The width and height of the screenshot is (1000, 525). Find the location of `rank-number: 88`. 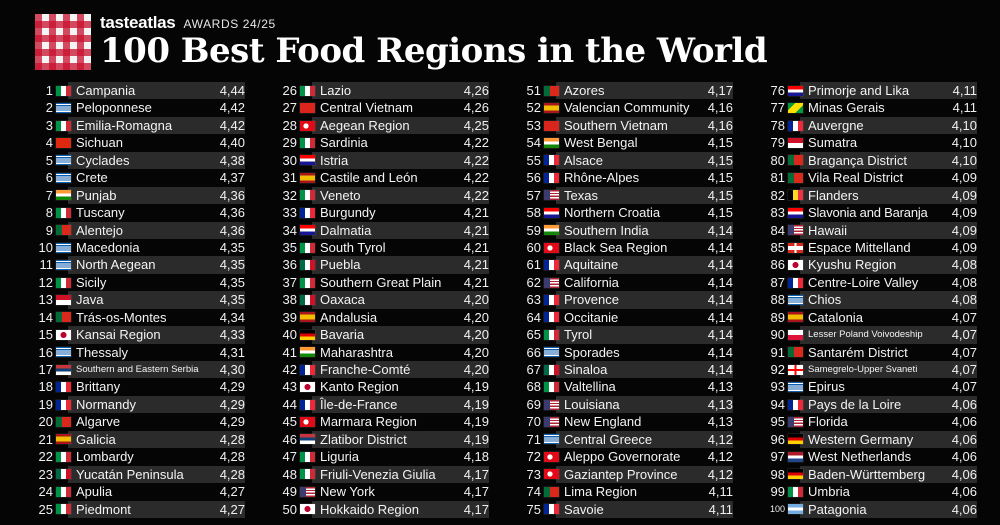

rank-number: 88 is located at coordinates (777, 300).